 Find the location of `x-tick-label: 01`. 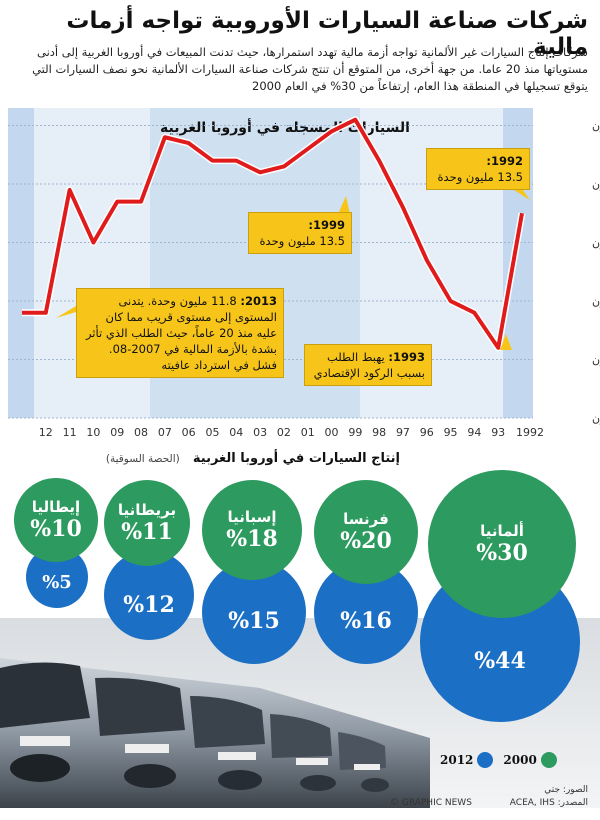

x-tick-label: 01 is located at coordinates (308, 432).